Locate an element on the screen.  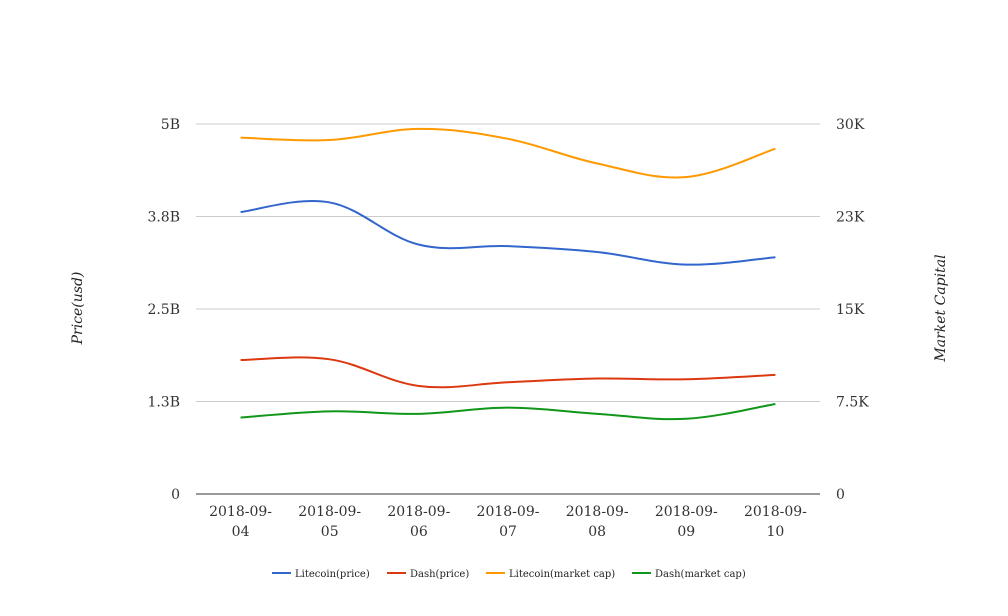
legend-item-dash-market-cap: Dash(market cap) is located at coordinates (689, 574).